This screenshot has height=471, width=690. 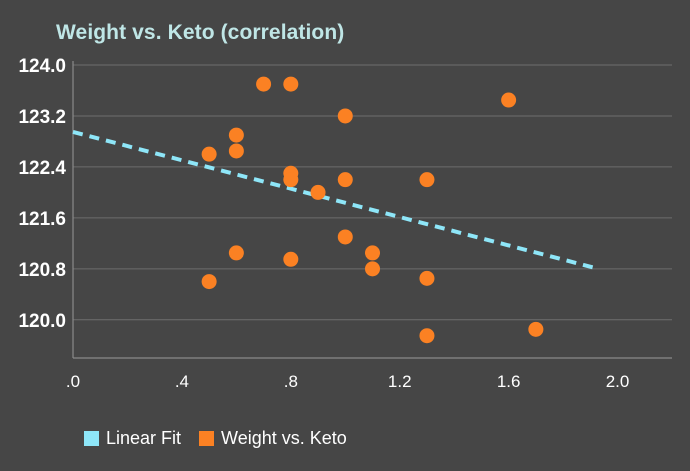 What do you see at coordinates (207, 438) in the screenshot?
I see `legend-swatch-weight-vs-keto` at bounding box center [207, 438].